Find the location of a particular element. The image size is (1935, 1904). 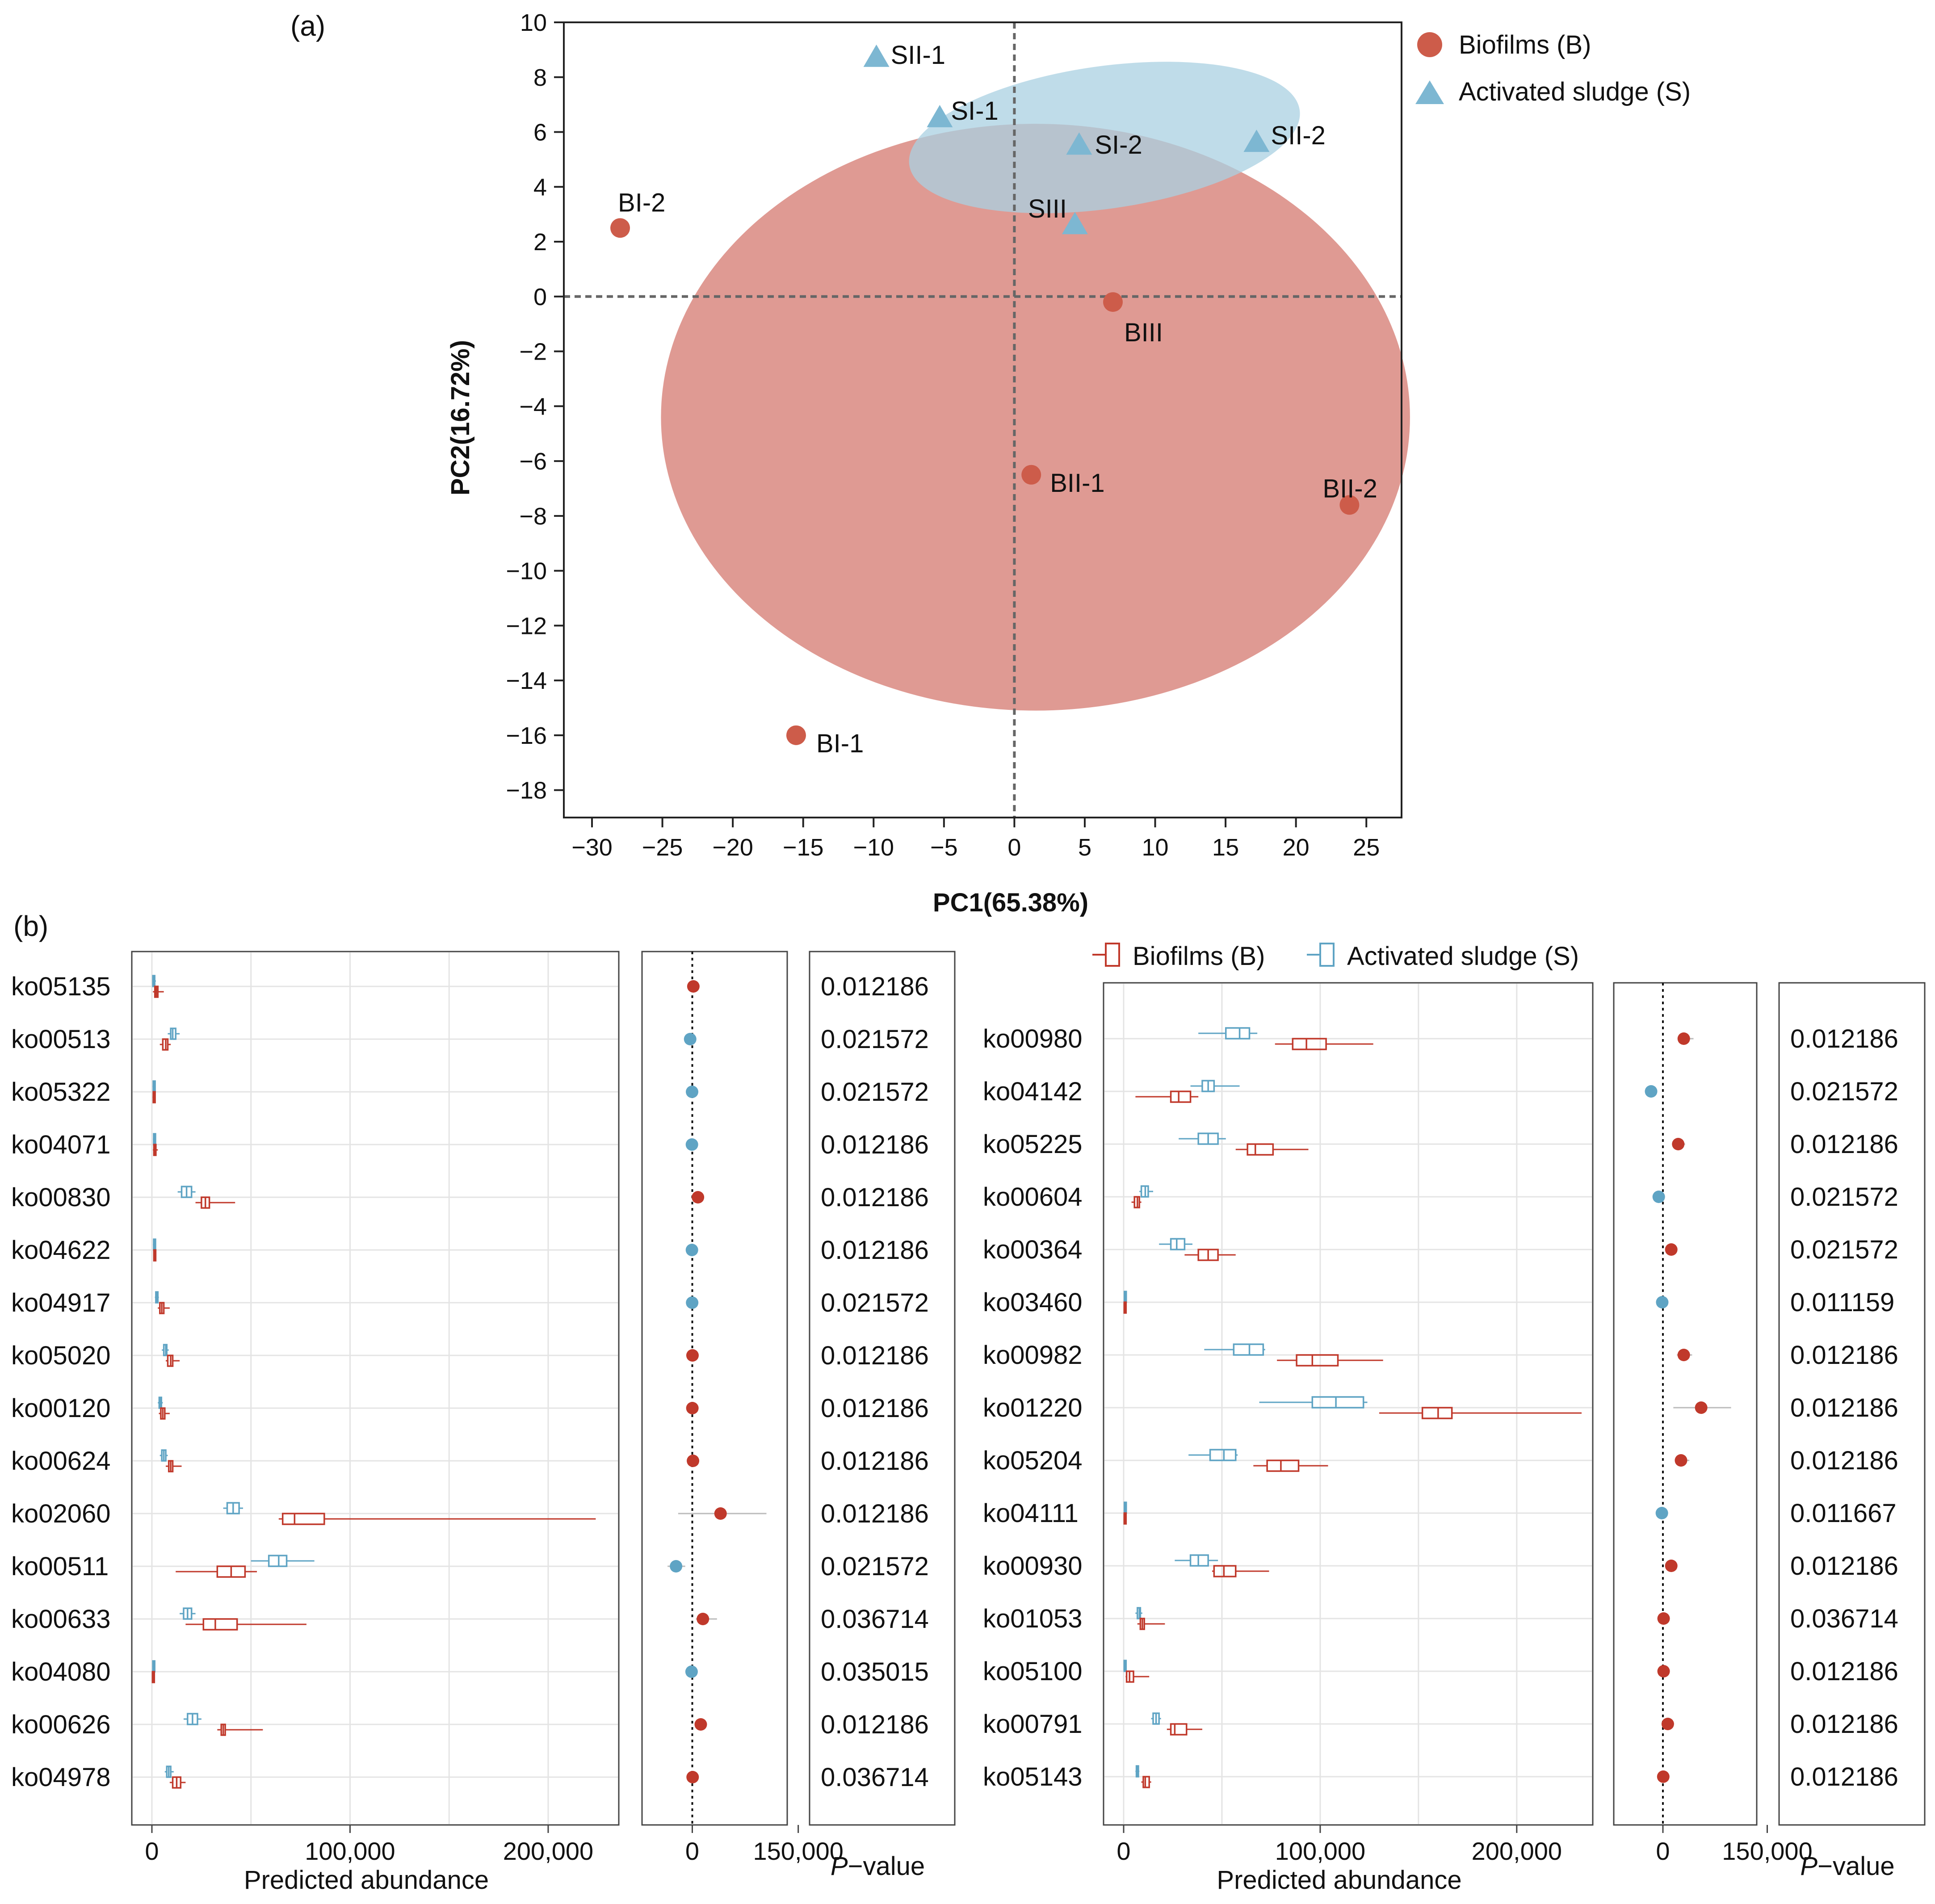

panel-a-label: (a) is located at coordinates (307, 26).